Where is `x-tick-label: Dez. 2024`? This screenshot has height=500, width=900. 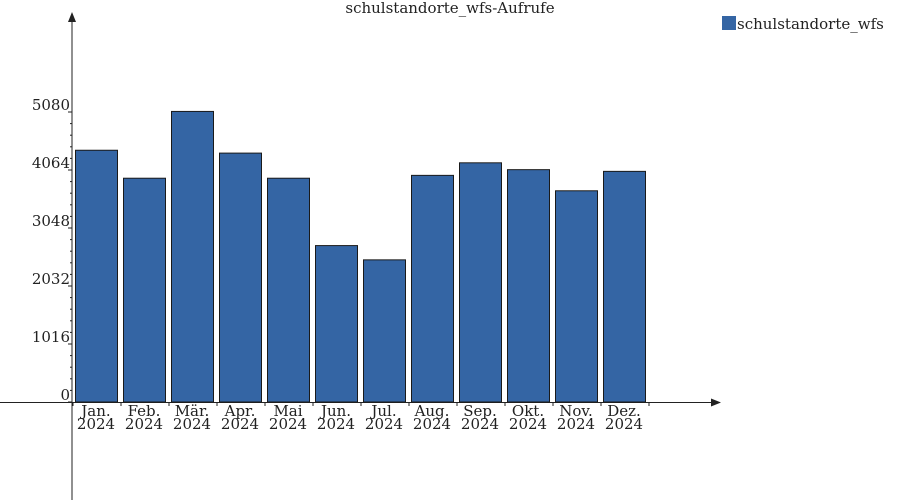 x-tick-label: Dez. 2024 is located at coordinates (624, 417).